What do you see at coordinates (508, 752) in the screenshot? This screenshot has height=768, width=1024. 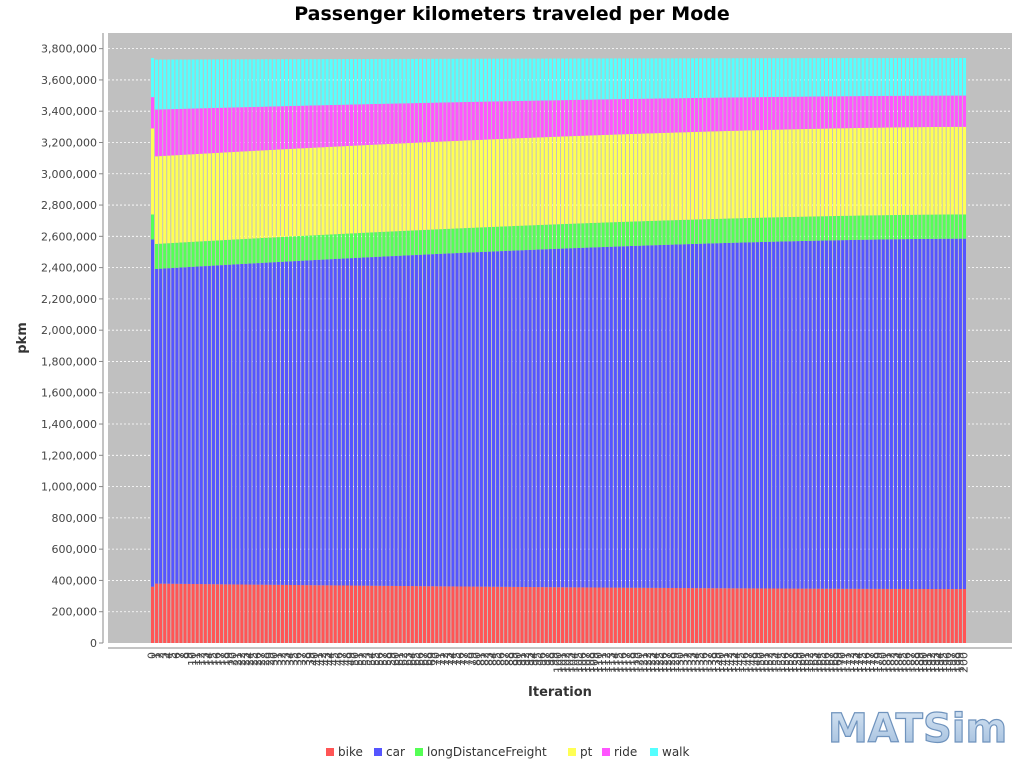 I see `legend: bike car longDistanceFreight pt ride walk` at bounding box center [508, 752].